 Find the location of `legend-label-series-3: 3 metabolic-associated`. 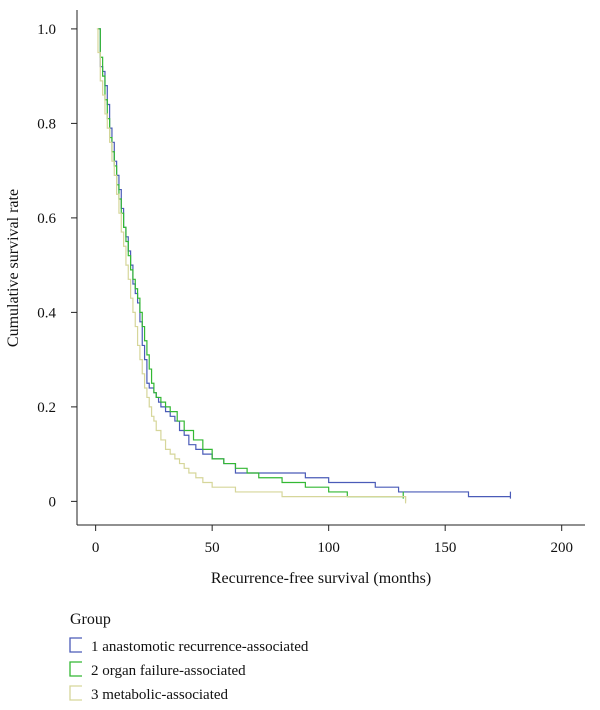

legend-label-series-3: 3 metabolic-associated is located at coordinates (160, 695).